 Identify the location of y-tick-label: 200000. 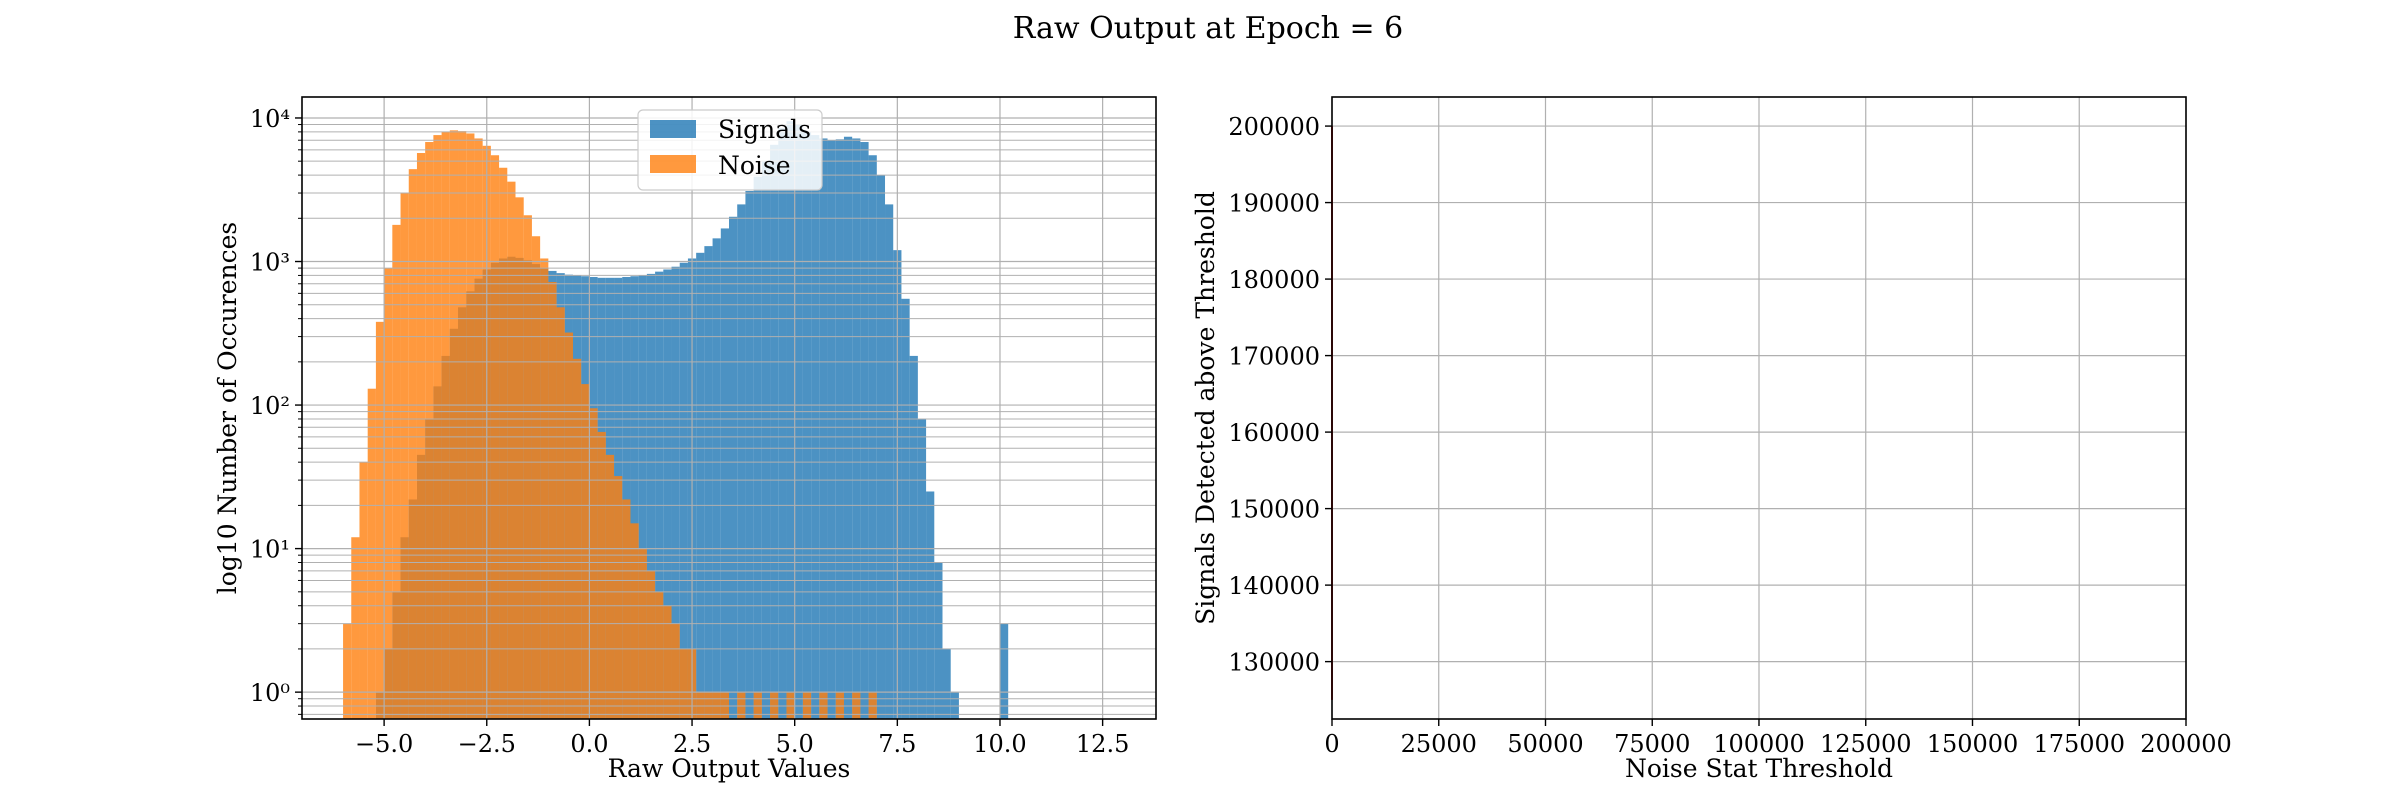
(1274, 127).